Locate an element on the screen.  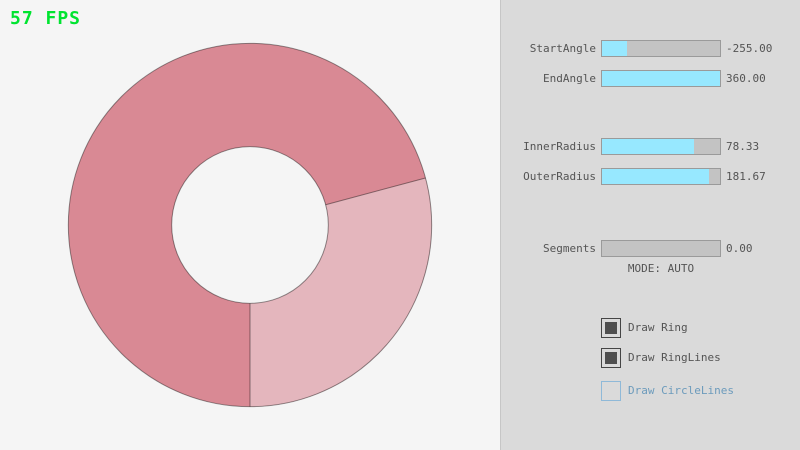
slider-row-segments: Segments 0.00 is located at coordinates (650, 248).